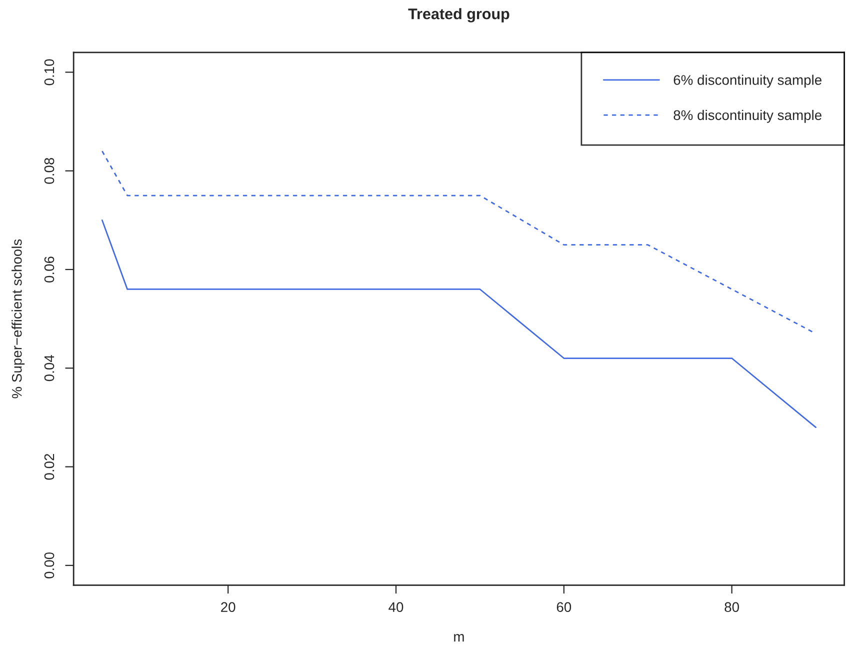 This screenshot has height=648, width=846. Describe the element at coordinates (564, 607) in the screenshot. I see `x-tick-label: 60` at that location.